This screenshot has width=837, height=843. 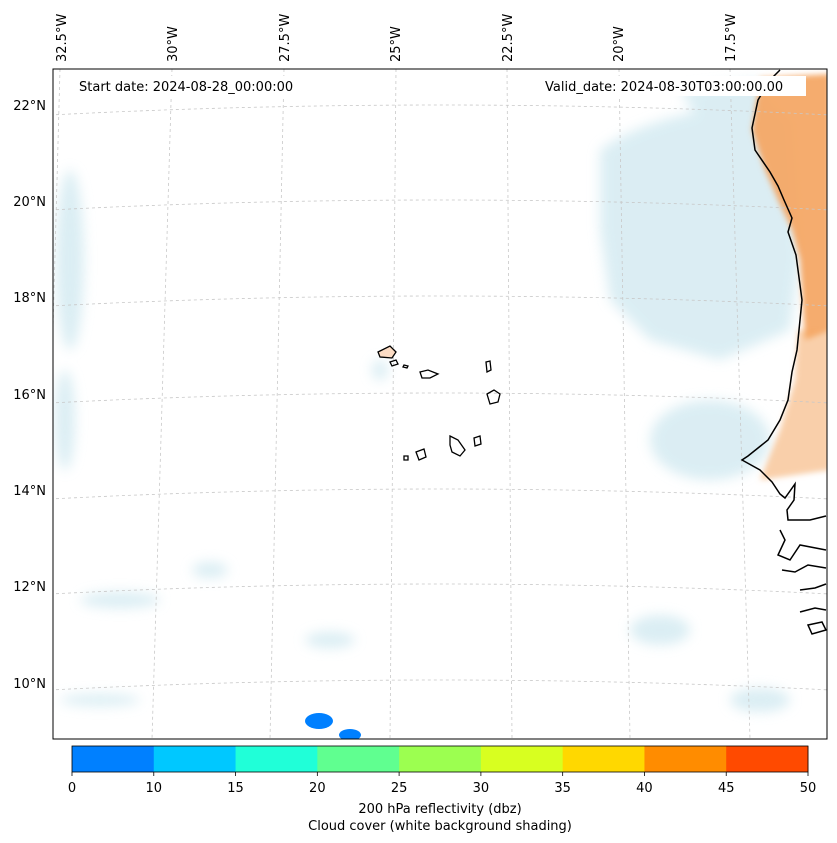 I want to click on valid-date-annotation: Valid_date: 2024-08-30T03:00:00.00, so click(x=664, y=87).